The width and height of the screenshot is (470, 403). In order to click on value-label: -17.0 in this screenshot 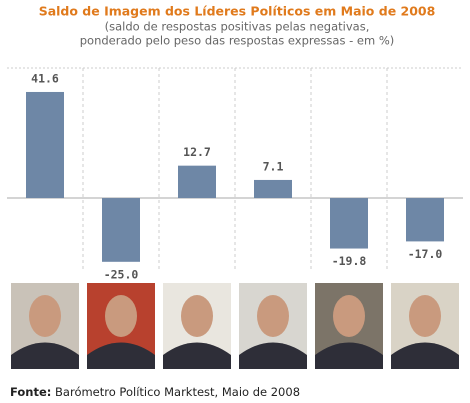, I will do `click(425, 254)`.